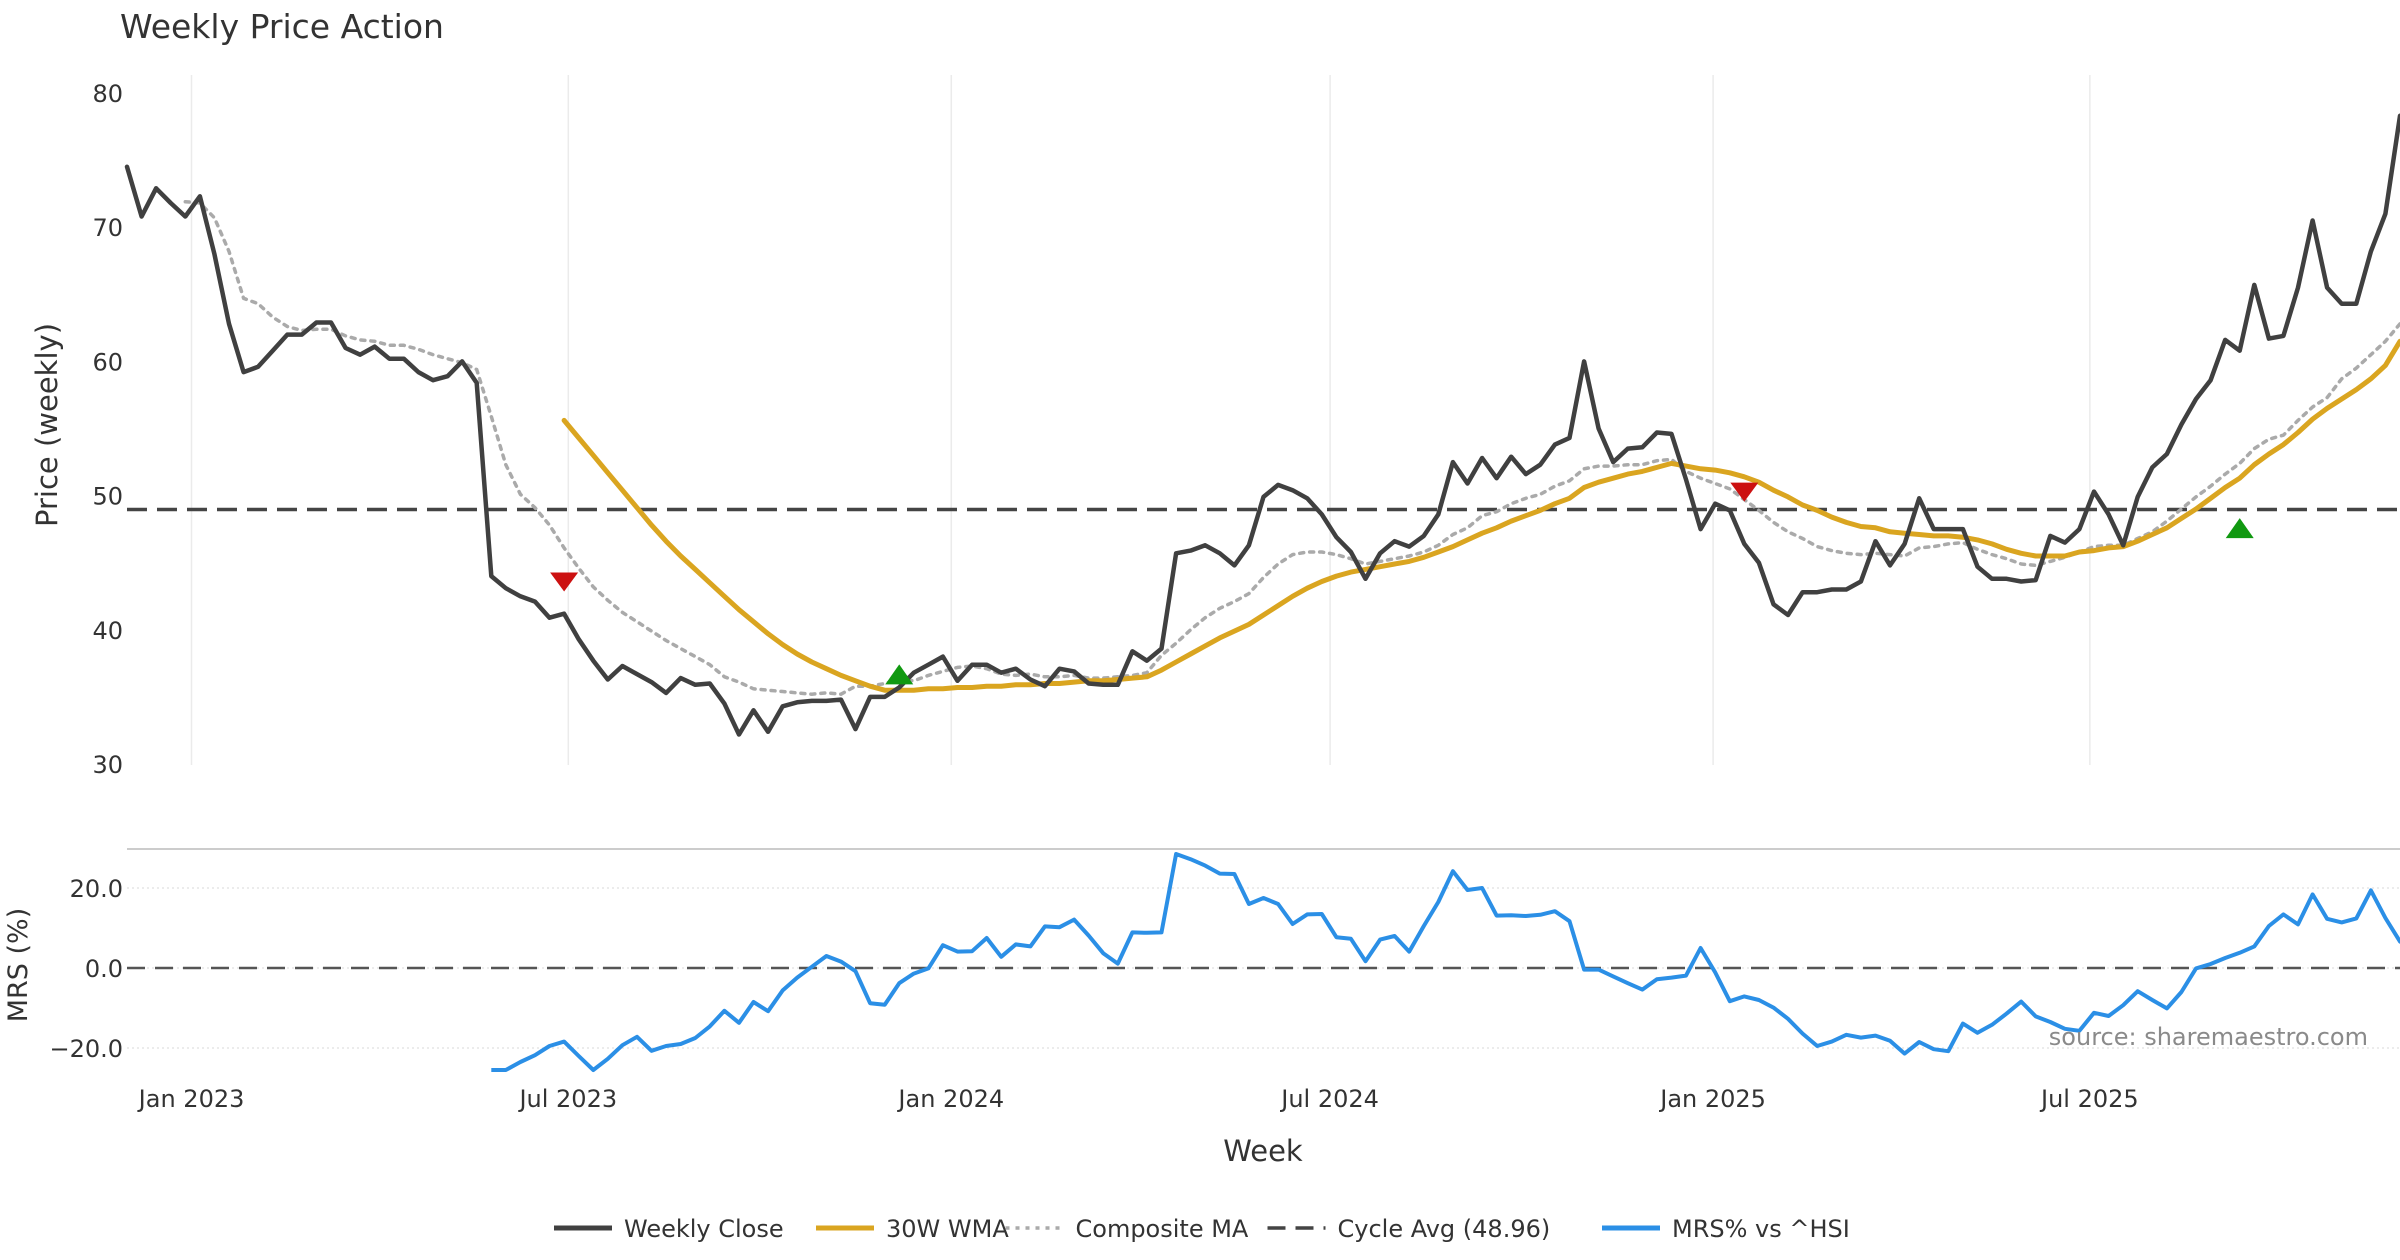 The height and width of the screenshot is (1260, 2400). Describe the element at coordinates (107, 94) in the screenshot. I see `price-y-tick: 80` at that location.